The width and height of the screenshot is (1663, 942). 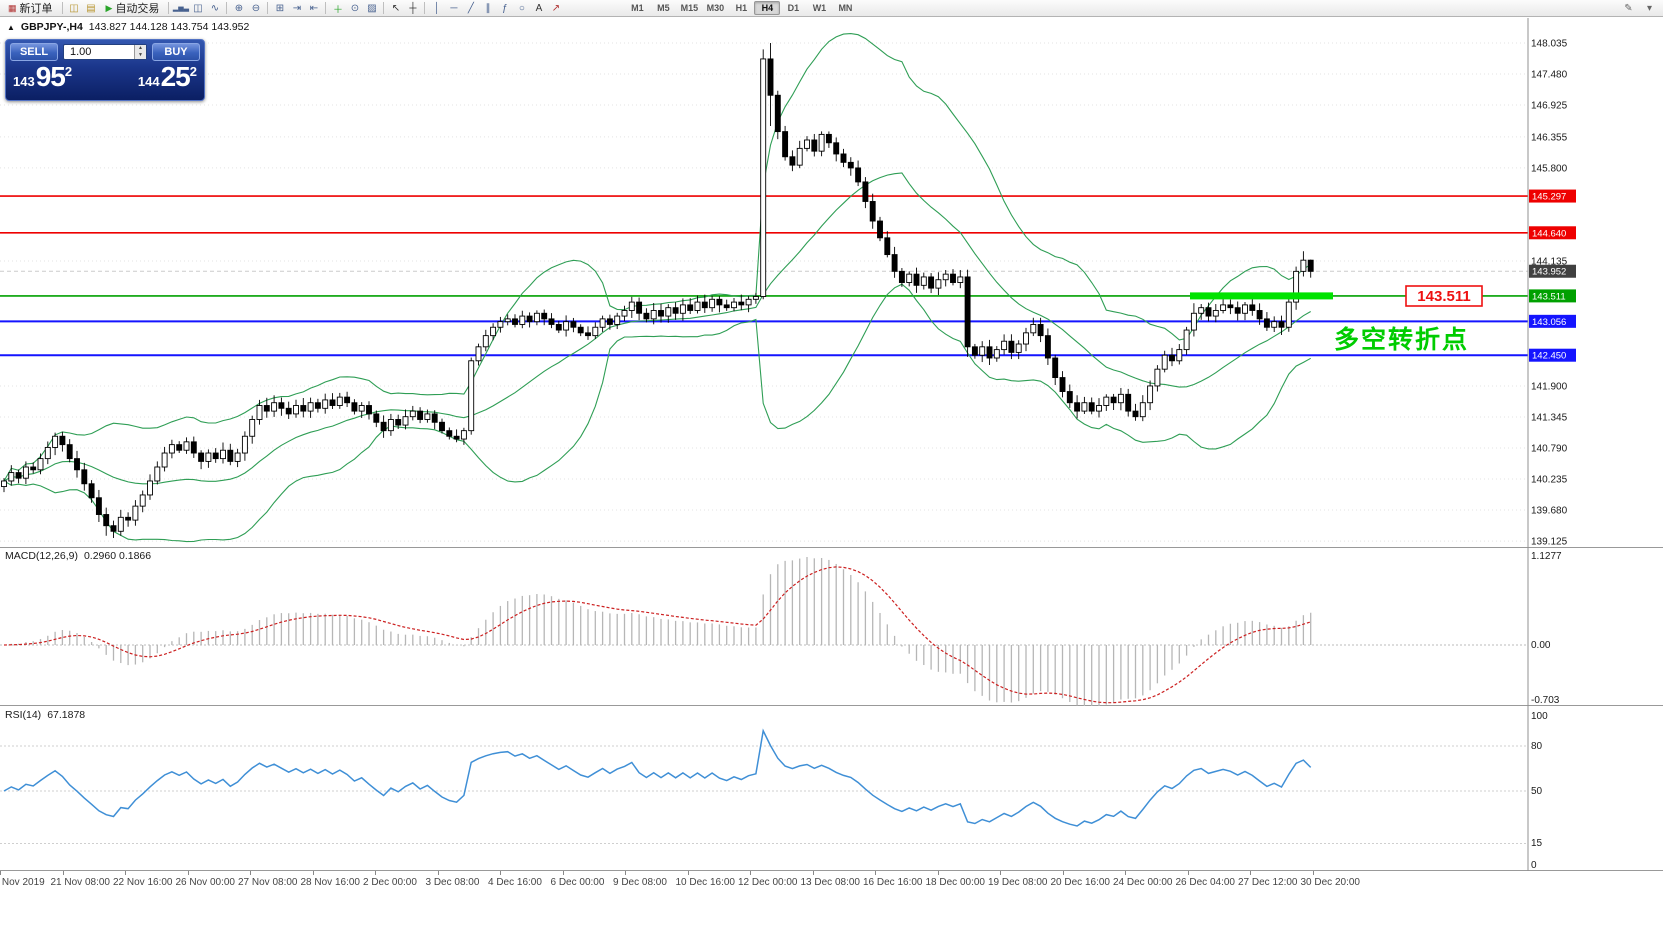 What do you see at coordinates (1628, 8) in the screenshot?
I see `edit-icon: ✎` at bounding box center [1628, 8].